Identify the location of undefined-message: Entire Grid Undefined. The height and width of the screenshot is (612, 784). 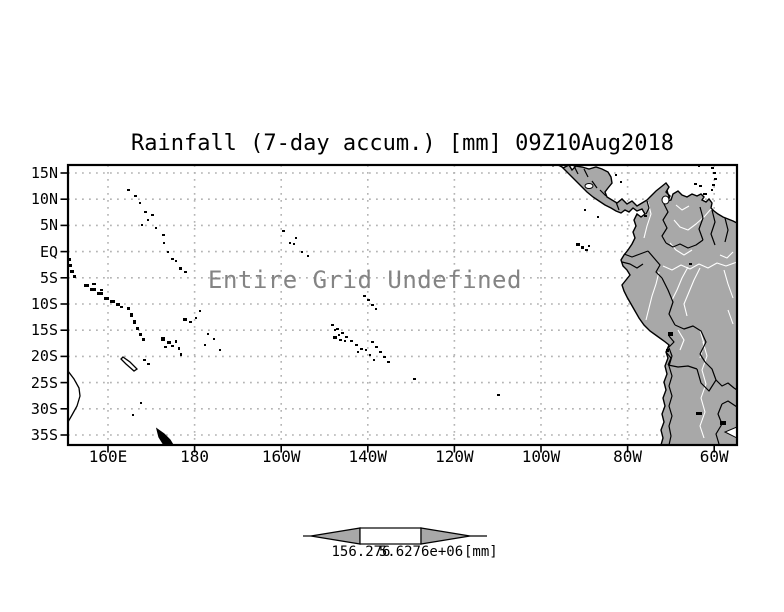
(365, 280).